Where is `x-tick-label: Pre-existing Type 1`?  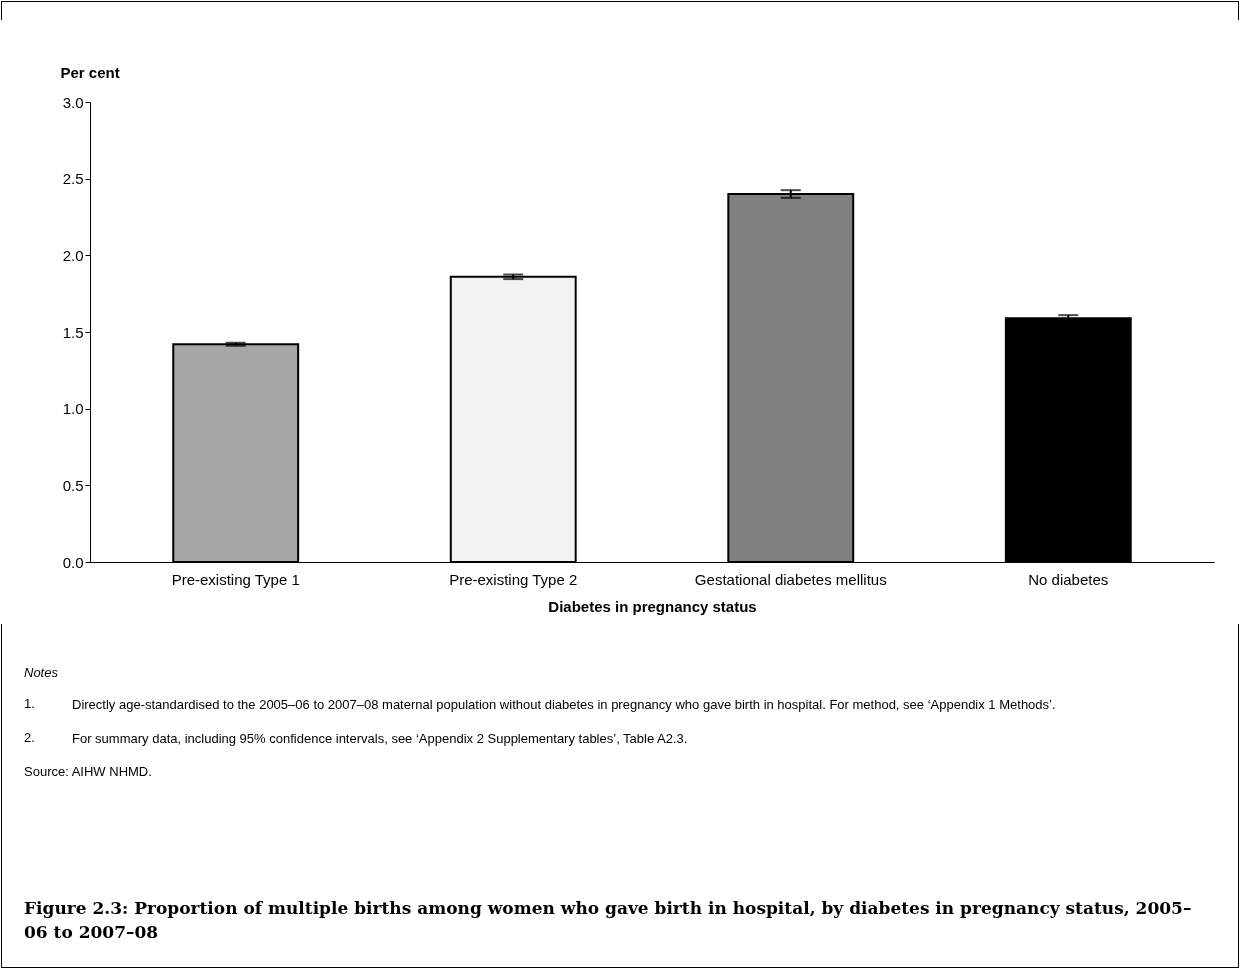 x-tick-label: Pre-existing Type 1 is located at coordinates (235, 579).